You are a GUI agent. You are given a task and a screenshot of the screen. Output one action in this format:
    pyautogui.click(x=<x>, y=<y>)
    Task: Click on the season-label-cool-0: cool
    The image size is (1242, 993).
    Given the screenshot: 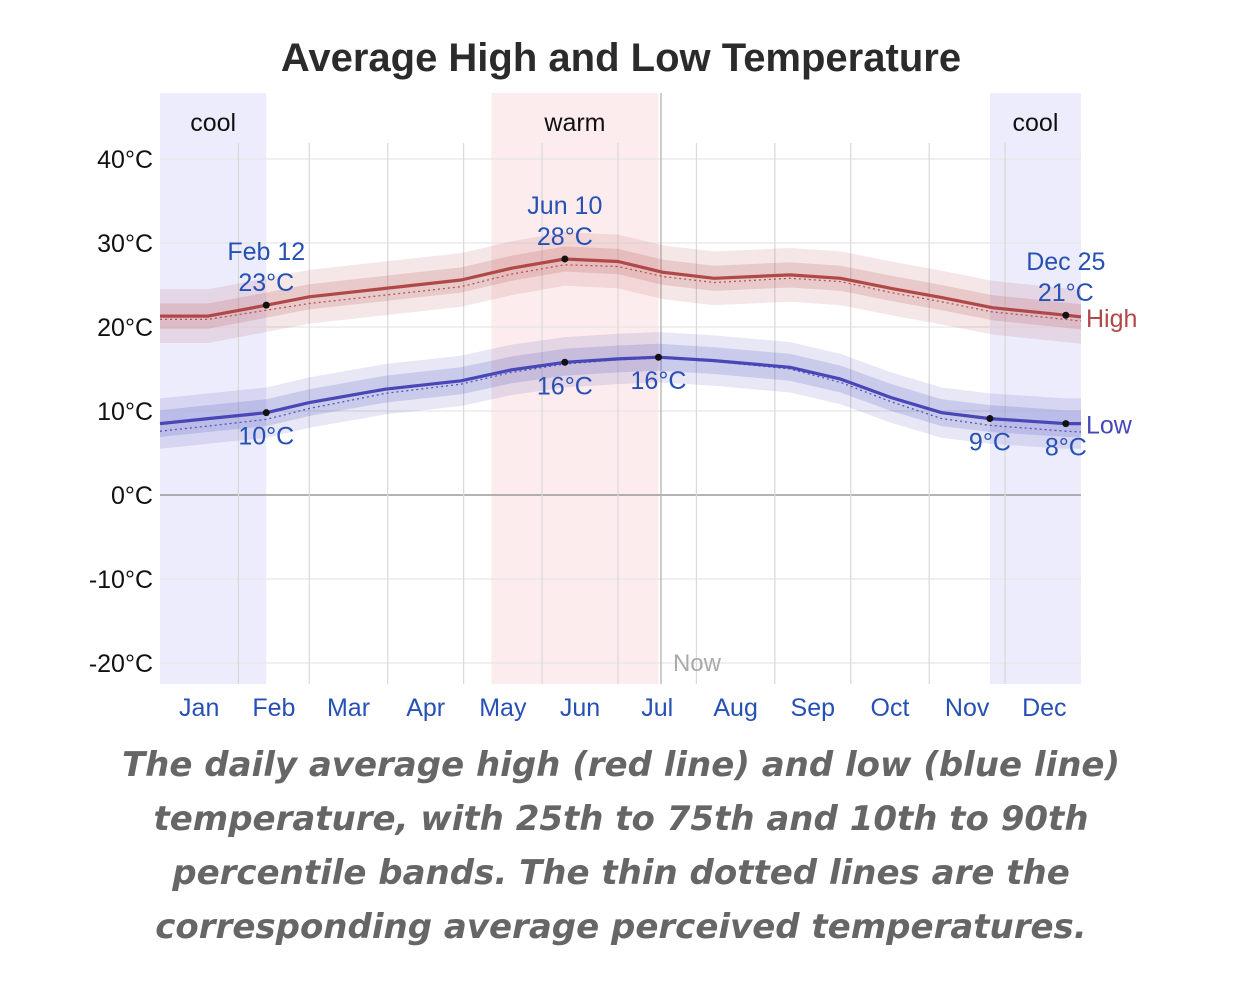 What is the action you would take?
    pyautogui.click(x=213, y=123)
    